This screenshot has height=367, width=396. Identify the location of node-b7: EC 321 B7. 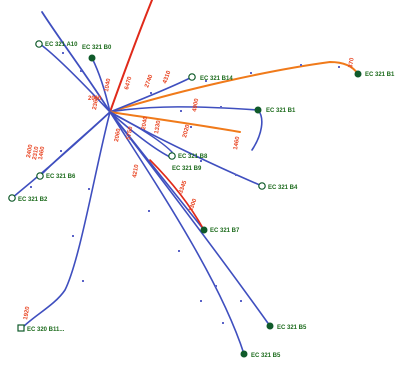
(220, 230).